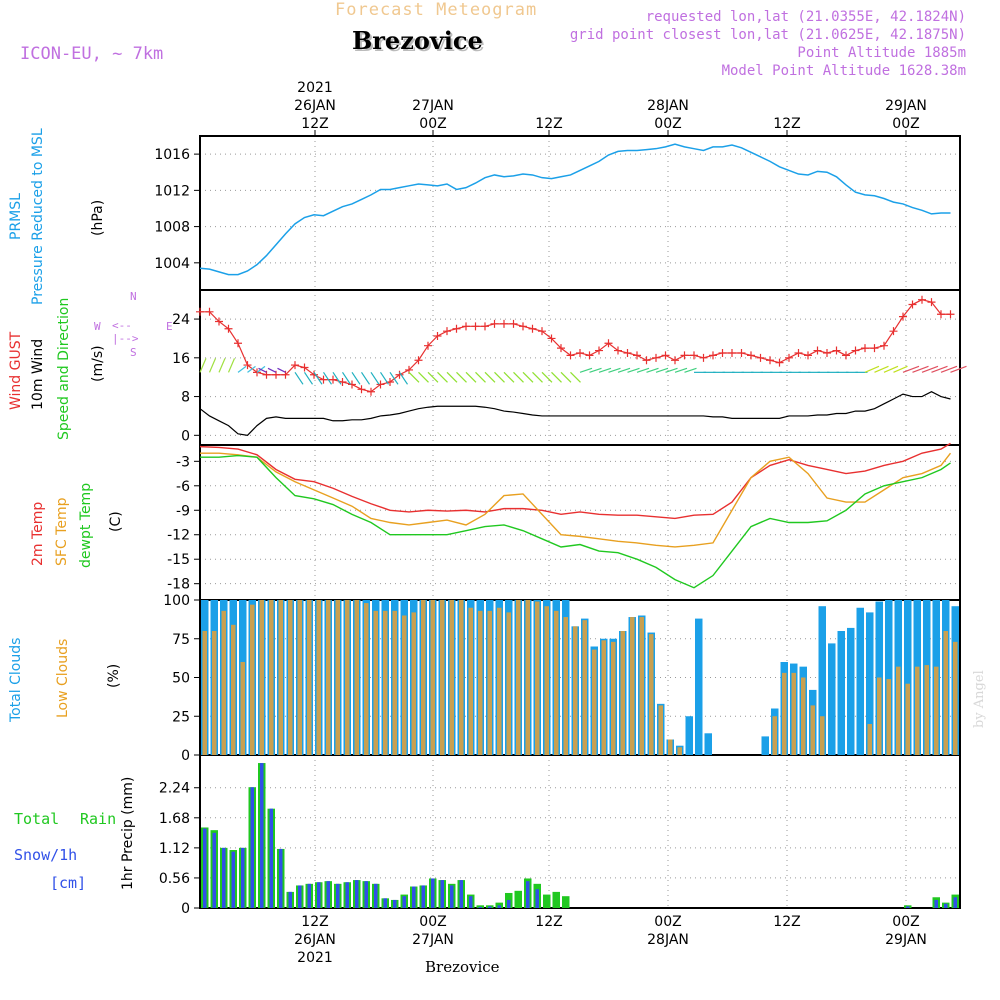 The height and width of the screenshot is (1000, 1000). Describe the element at coordinates (176, 601) in the screenshot. I see `y-tick-label: 100` at that location.